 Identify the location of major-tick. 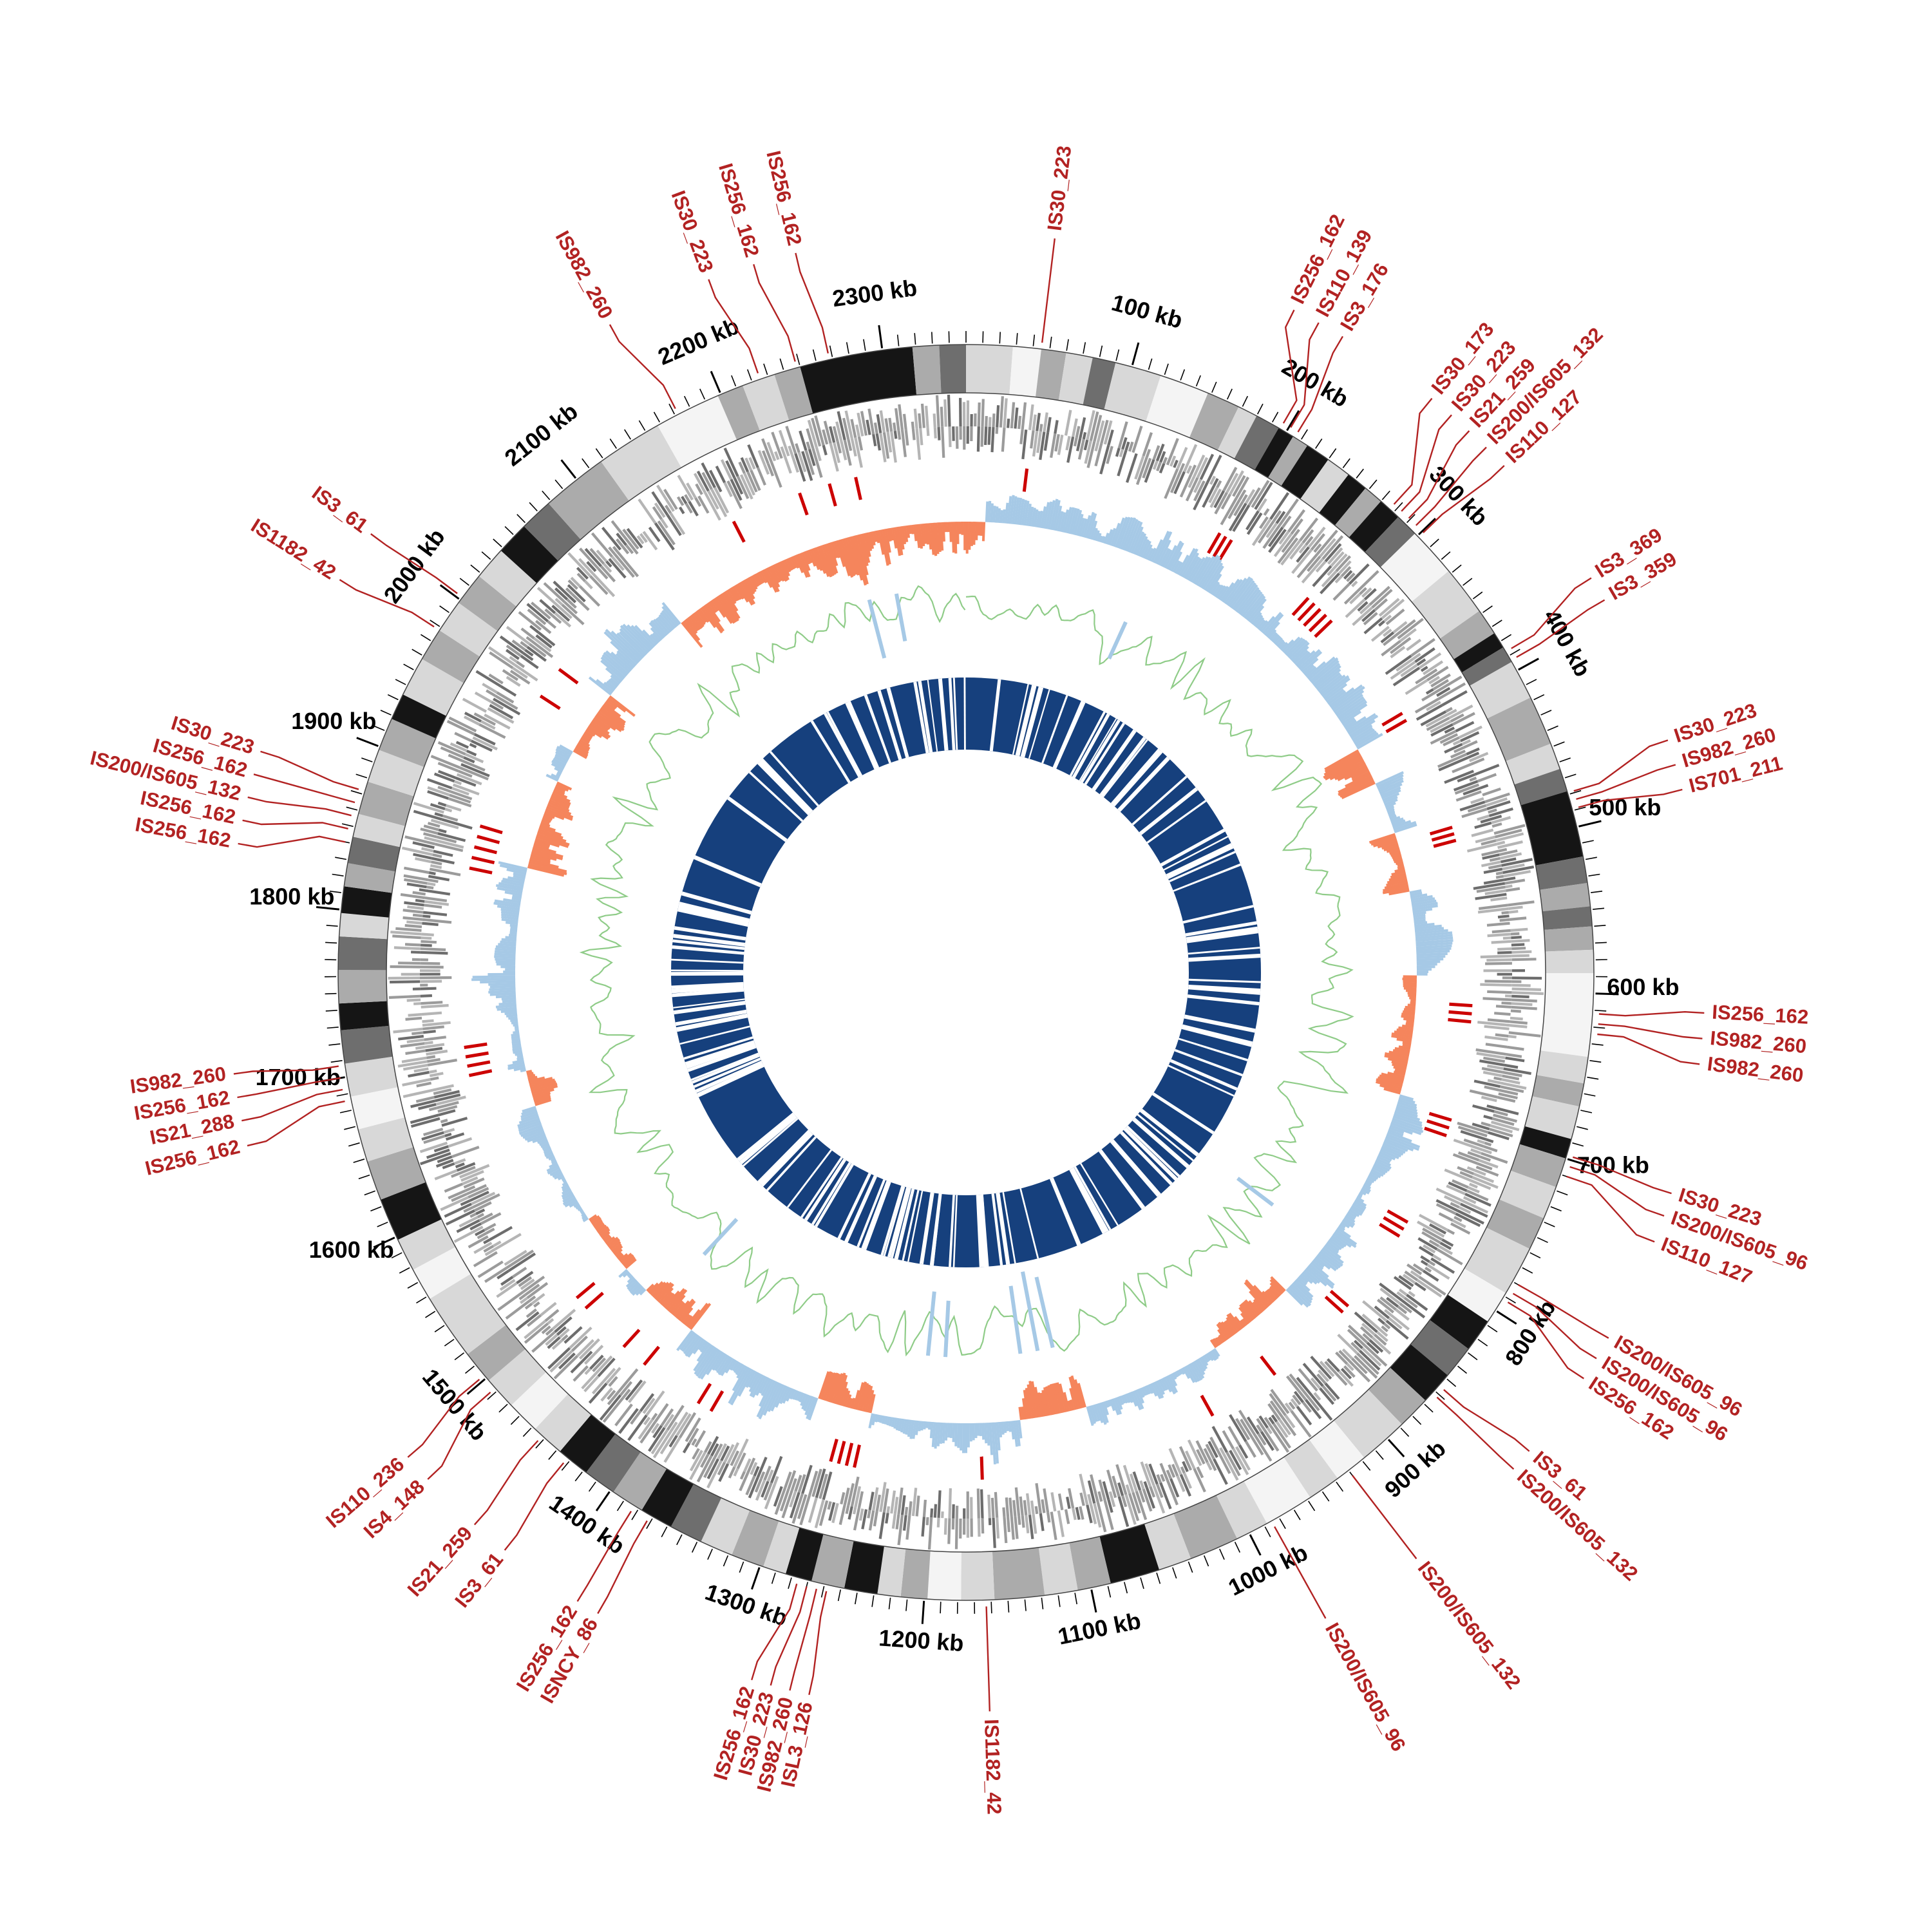
(1396, 1448).